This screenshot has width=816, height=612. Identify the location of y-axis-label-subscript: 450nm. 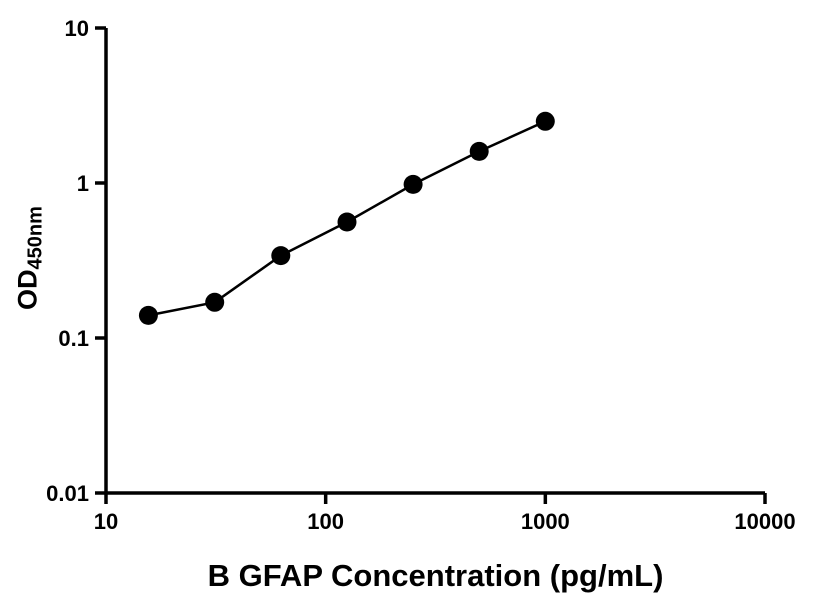
(35, 238).